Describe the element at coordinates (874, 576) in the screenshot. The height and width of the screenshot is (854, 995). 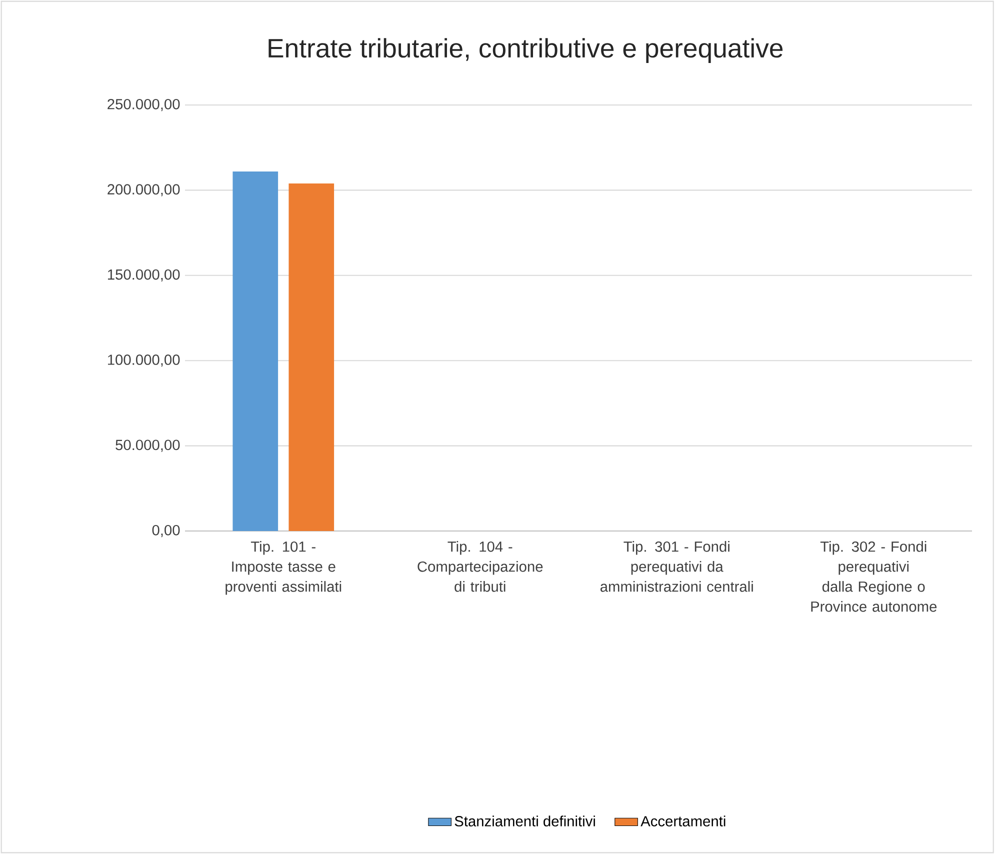
I see `x-tick-label: Tip. 302 - Fondi perequativi dalla Regione o Province autonome` at that location.